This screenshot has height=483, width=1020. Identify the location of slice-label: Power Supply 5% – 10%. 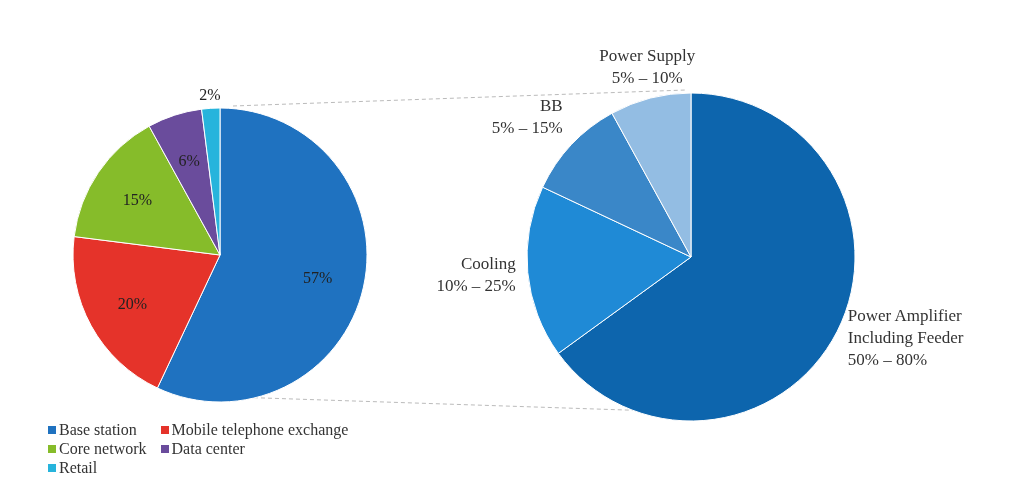
(647, 66).